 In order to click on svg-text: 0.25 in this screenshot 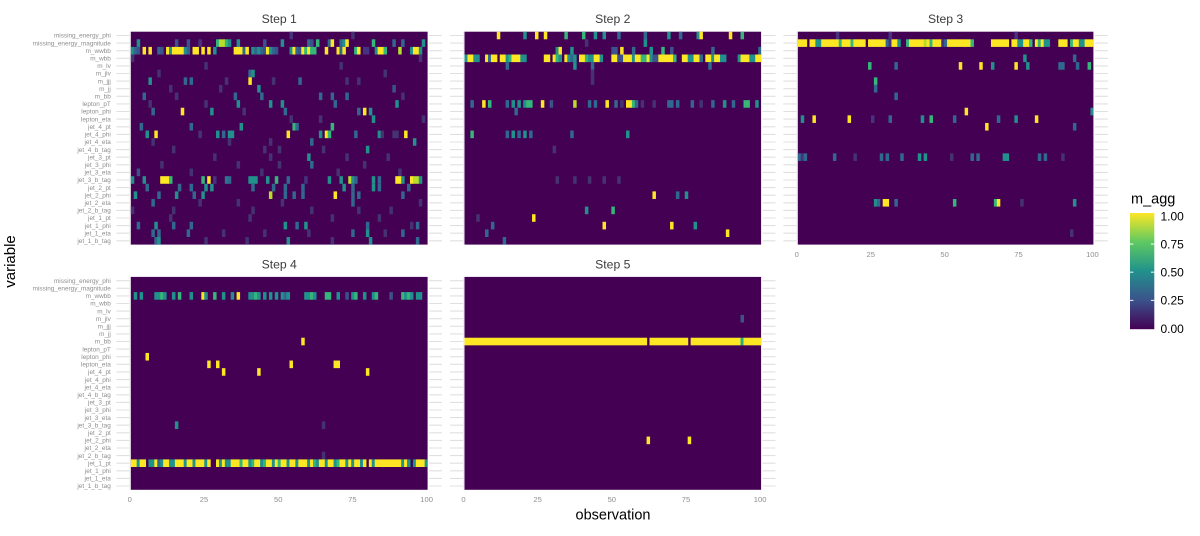, I will do `click(1173, 301)`.